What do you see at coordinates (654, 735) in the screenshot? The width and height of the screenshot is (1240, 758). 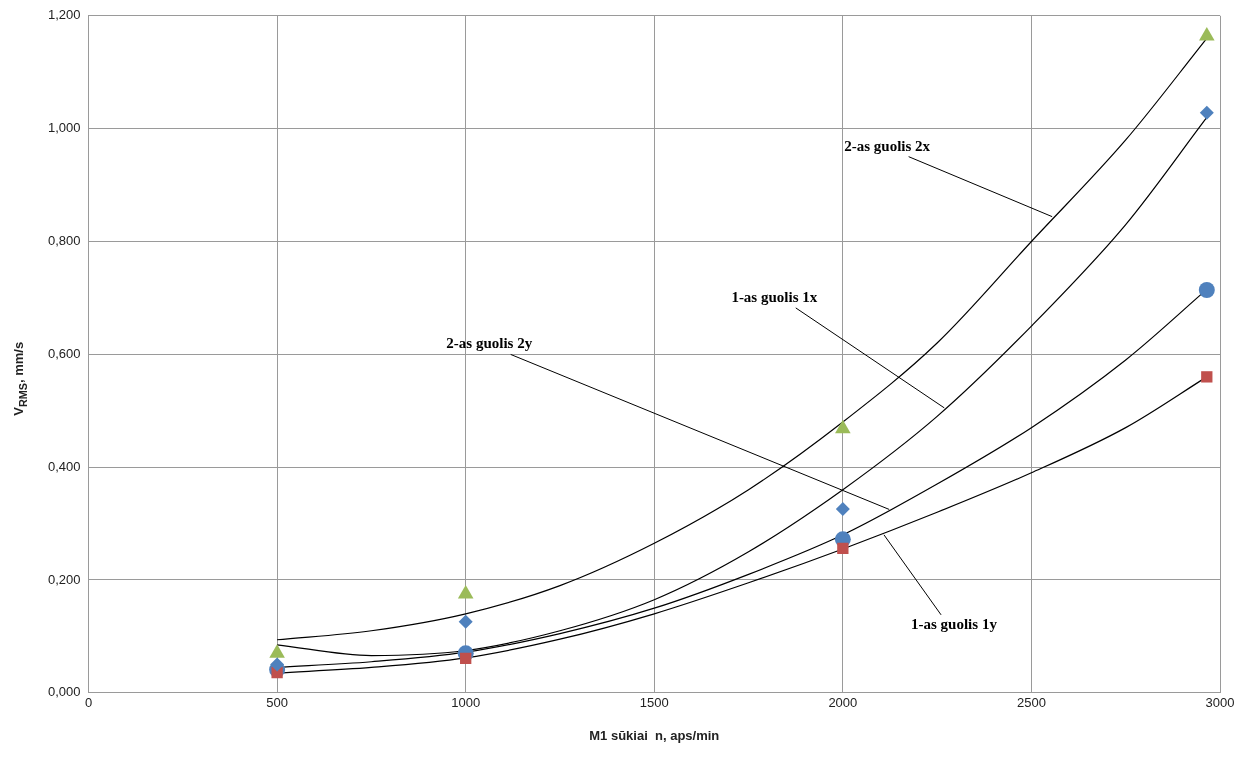 I see `x-axis-title: M1 sūkiai n, aps/min` at bounding box center [654, 735].